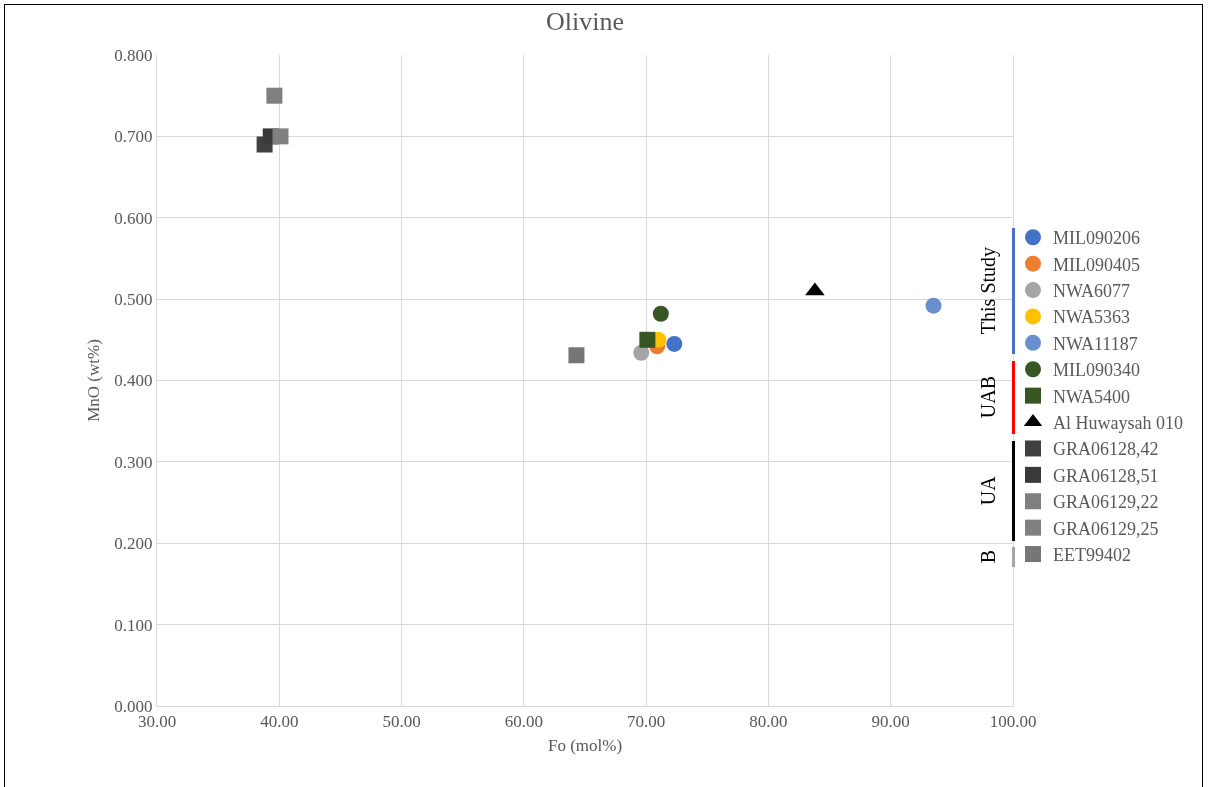 This screenshot has width=1209, height=787. What do you see at coordinates (1092, 555) in the screenshot?
I see `legend-label: EET99402` at bounding box center [1092, 555].